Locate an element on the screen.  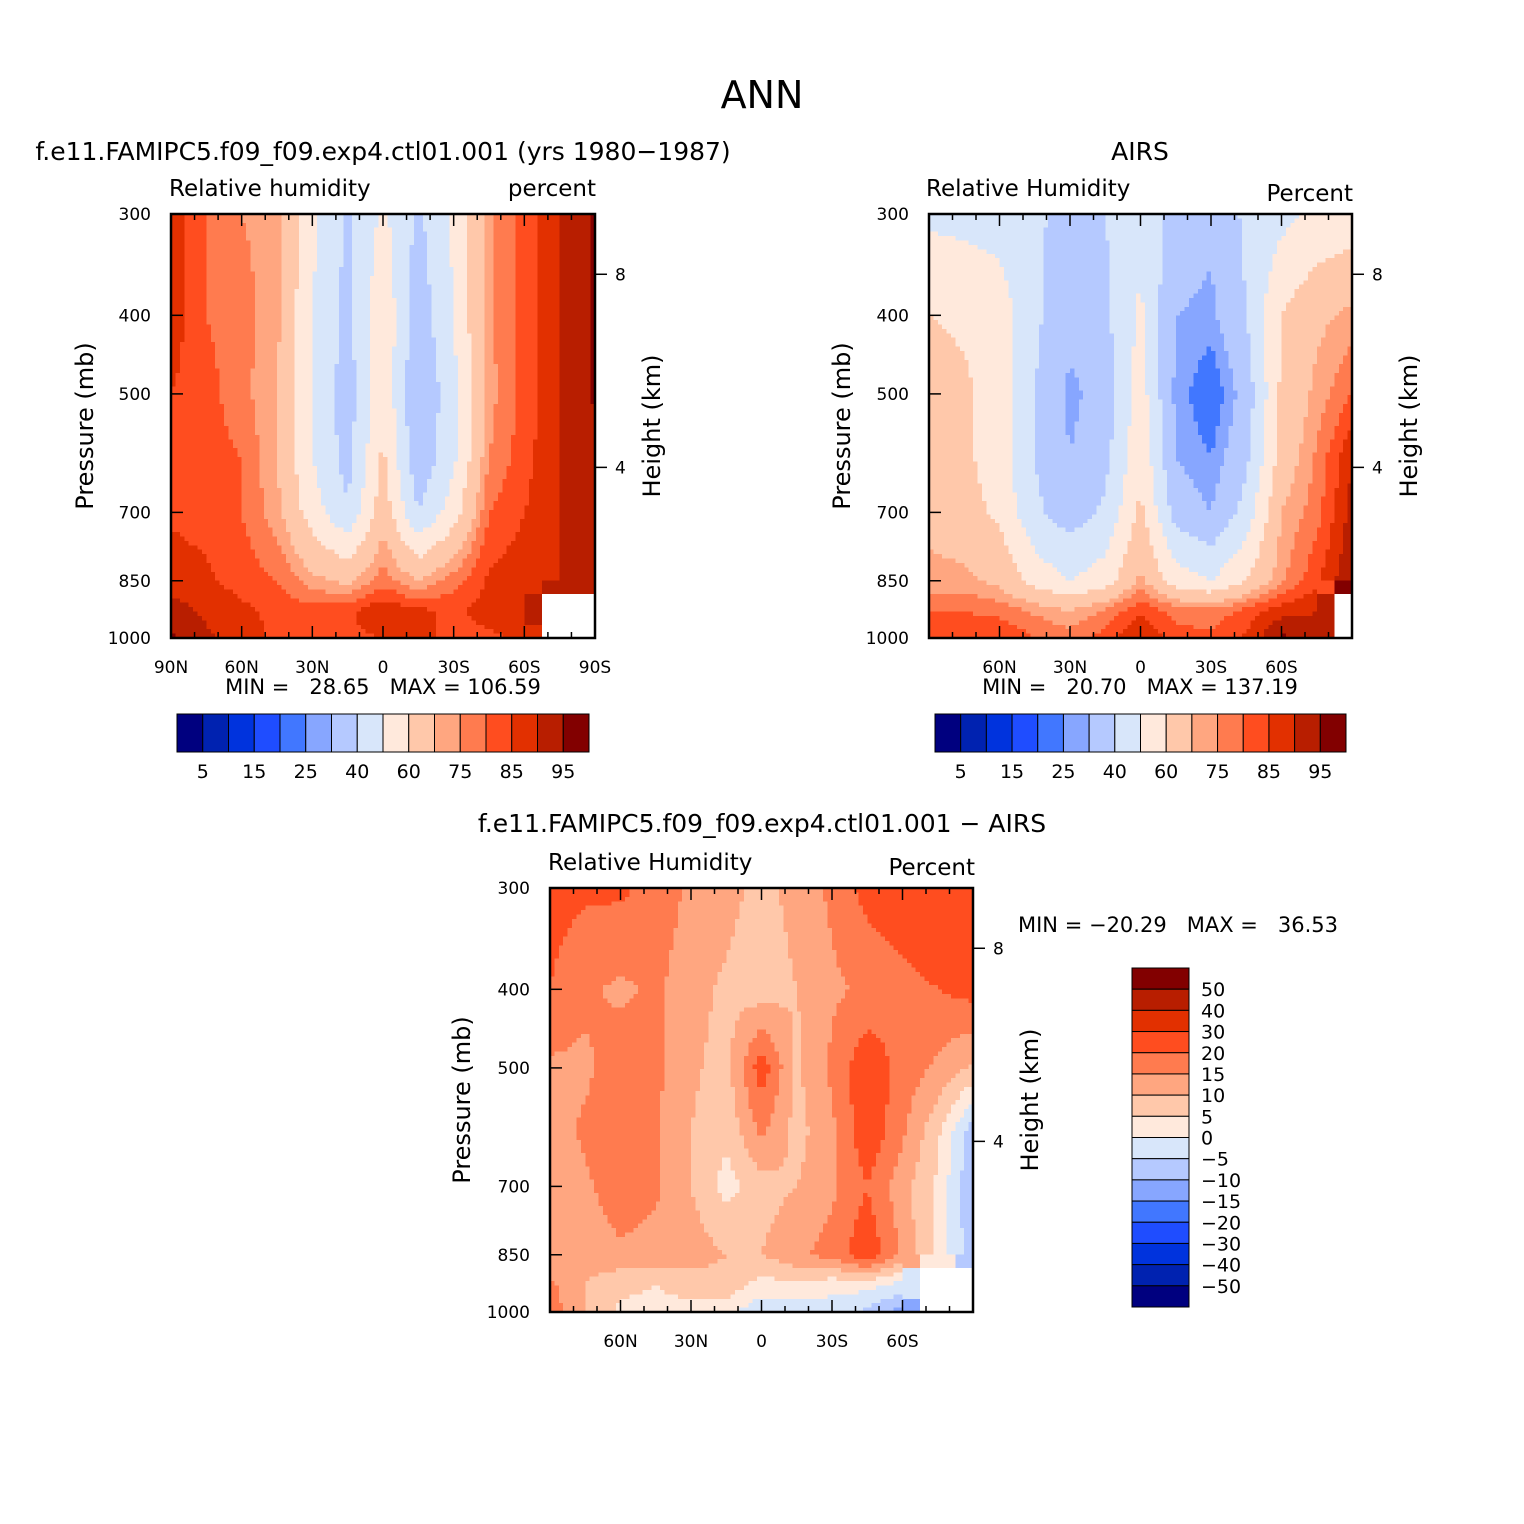
panel-model-contours: 90N 60N 30N 0 30S 60S 90S300400500700850100084 is located at coordinates (367, 441).